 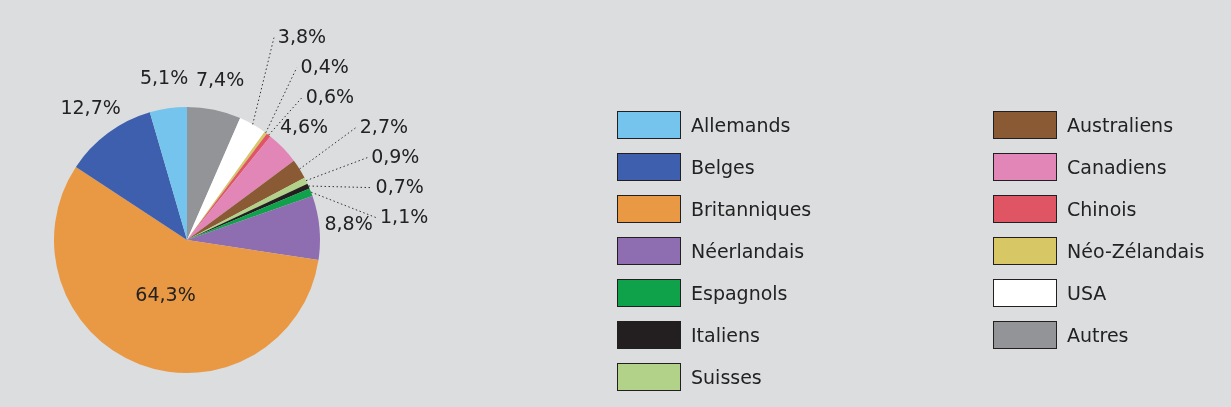 I want to click on data-label: 0,9%, so click(x=395, y=155).